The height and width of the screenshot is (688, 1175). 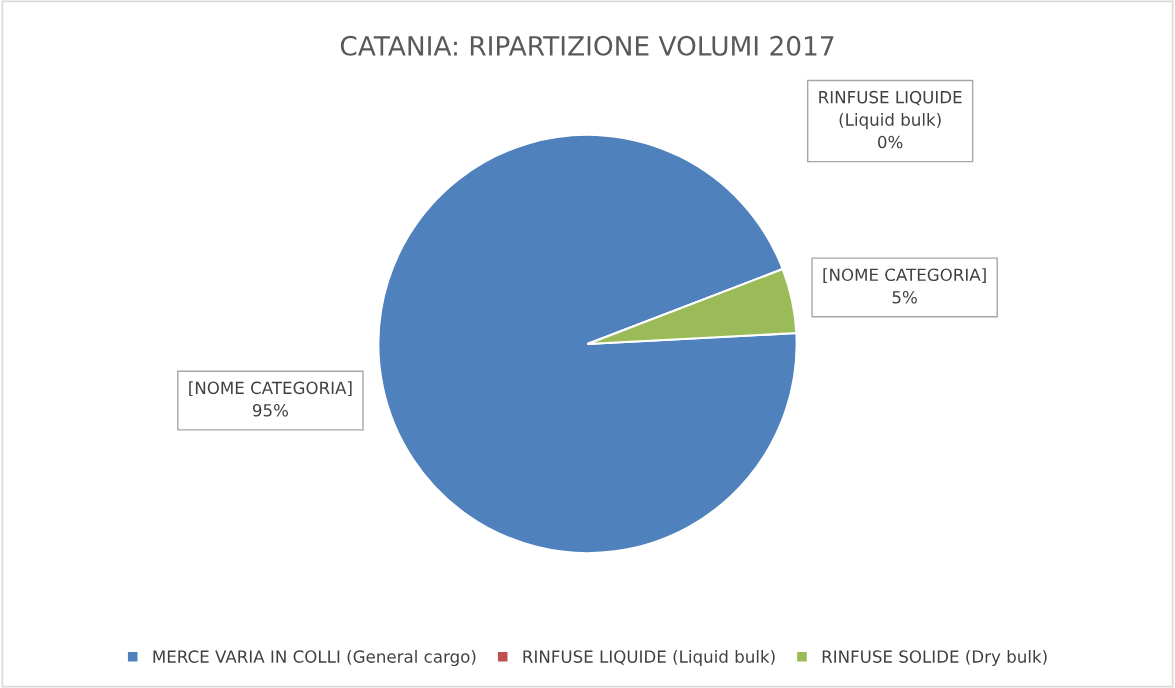 I want to click on legend-label: MERCE VARIA IN COLLI (General cargo), so click(x=314, y=658).